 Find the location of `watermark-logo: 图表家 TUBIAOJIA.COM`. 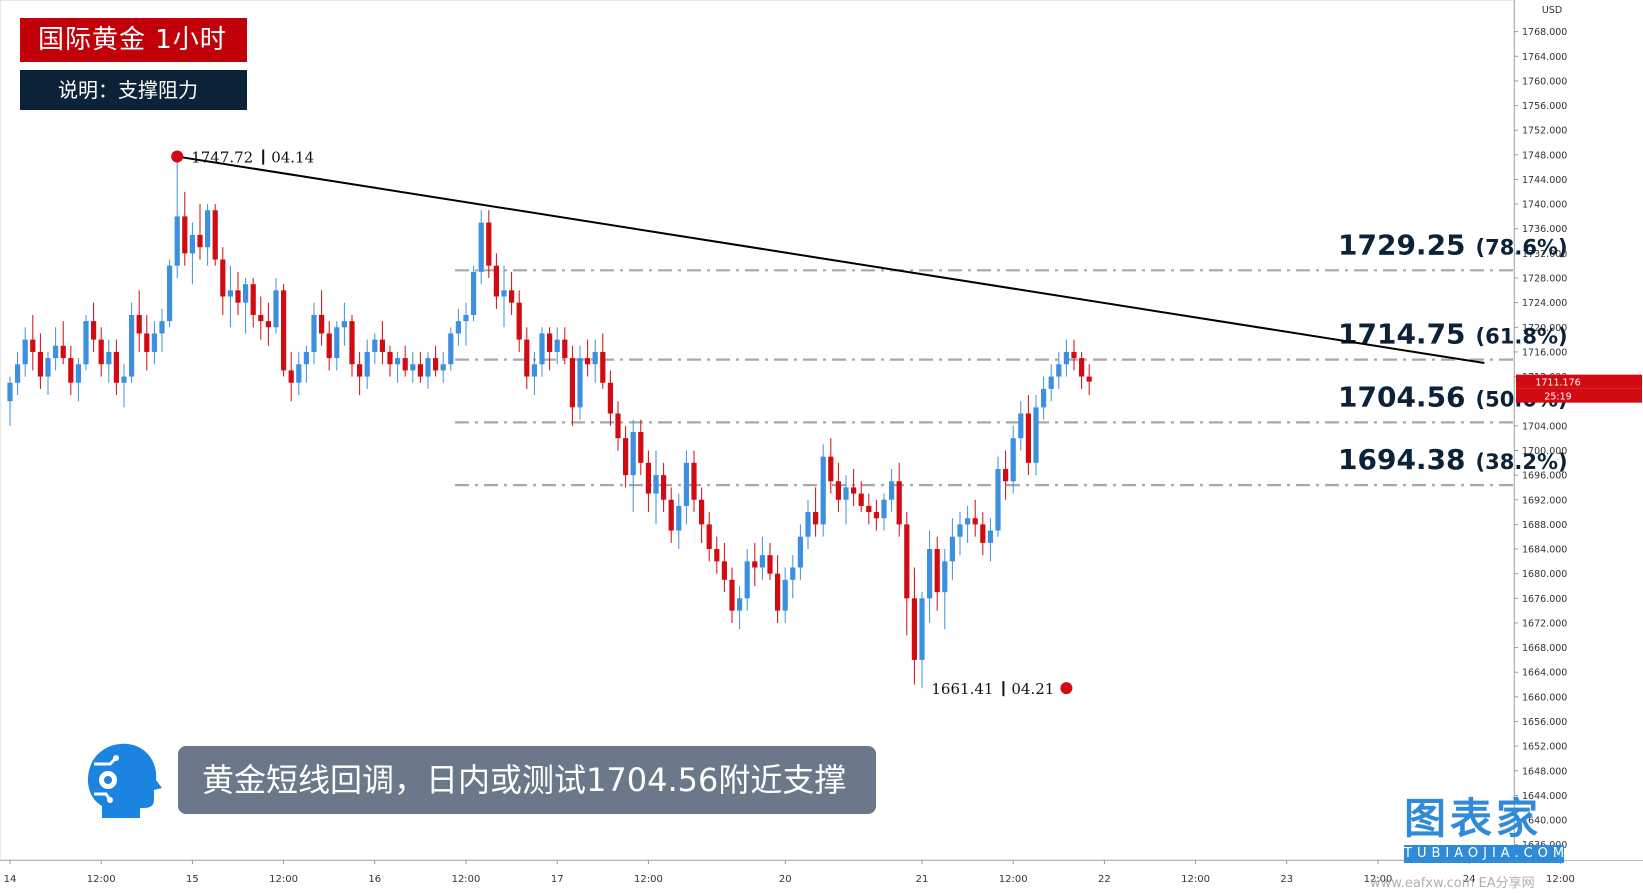

watermark-logo: 图表家 TUBIAOJIA.COM is located at coordinates (1484, 833).